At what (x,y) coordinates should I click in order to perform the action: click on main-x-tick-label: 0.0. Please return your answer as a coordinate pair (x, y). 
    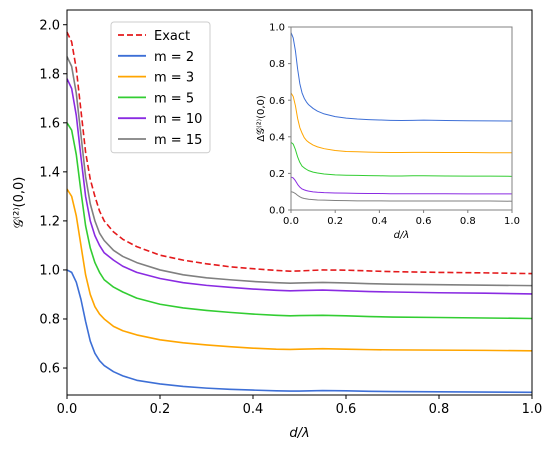
    Looking at the image, I should click on (67, 409).